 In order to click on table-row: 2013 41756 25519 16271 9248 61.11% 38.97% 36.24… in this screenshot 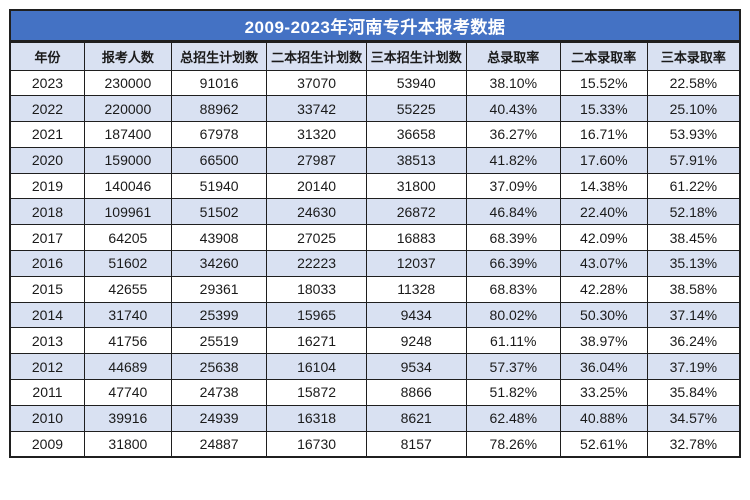, I will do `click(375, 341)`.